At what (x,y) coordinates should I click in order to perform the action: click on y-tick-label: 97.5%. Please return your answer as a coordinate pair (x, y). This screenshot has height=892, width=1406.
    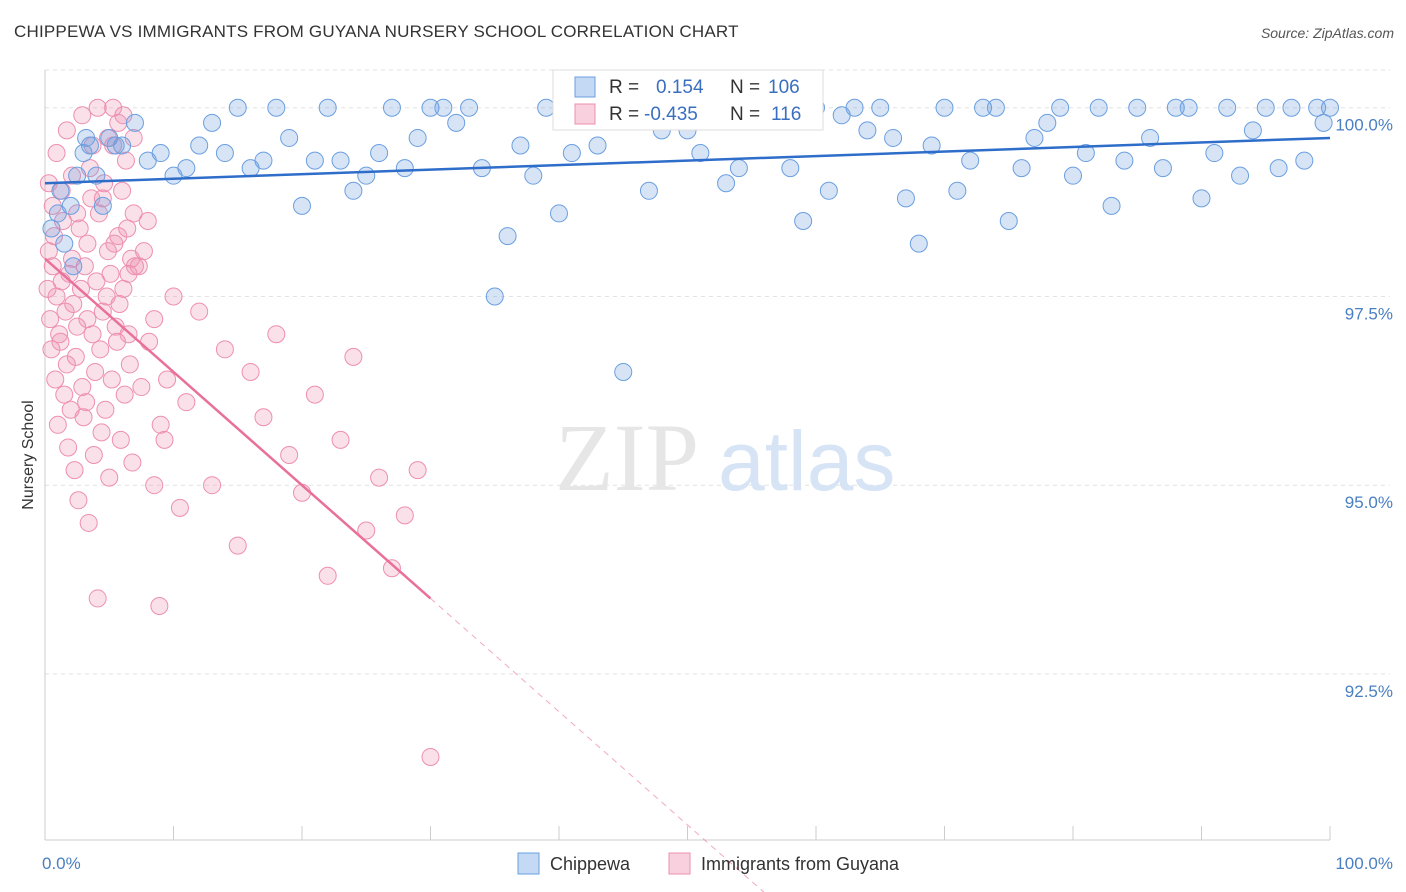
    Looking at the image, I should click on (1369, 313).